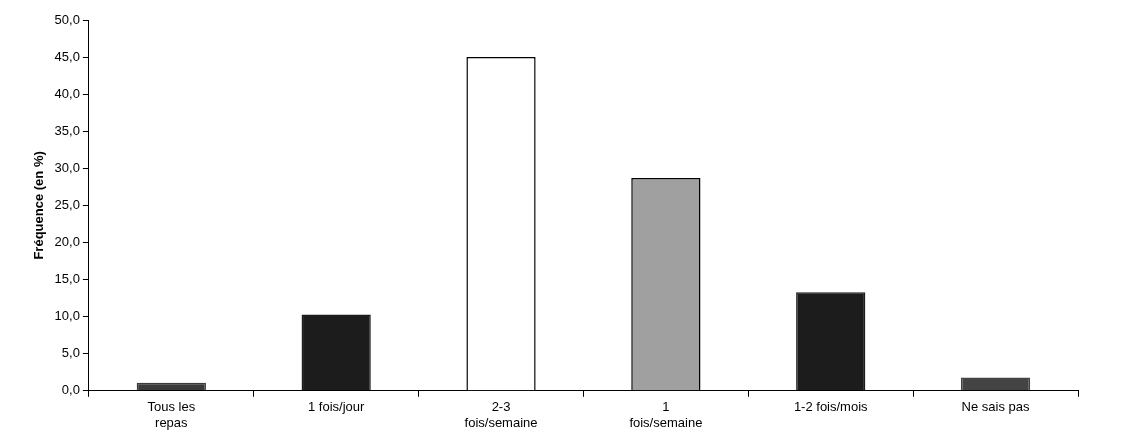 Image resolution: width=1122 pixels, height=447 pixels. What do you see at coordinates (67, 93) in the screenshot?
I see `y-tick-label: 40,0` at bounding box center [67, 93].